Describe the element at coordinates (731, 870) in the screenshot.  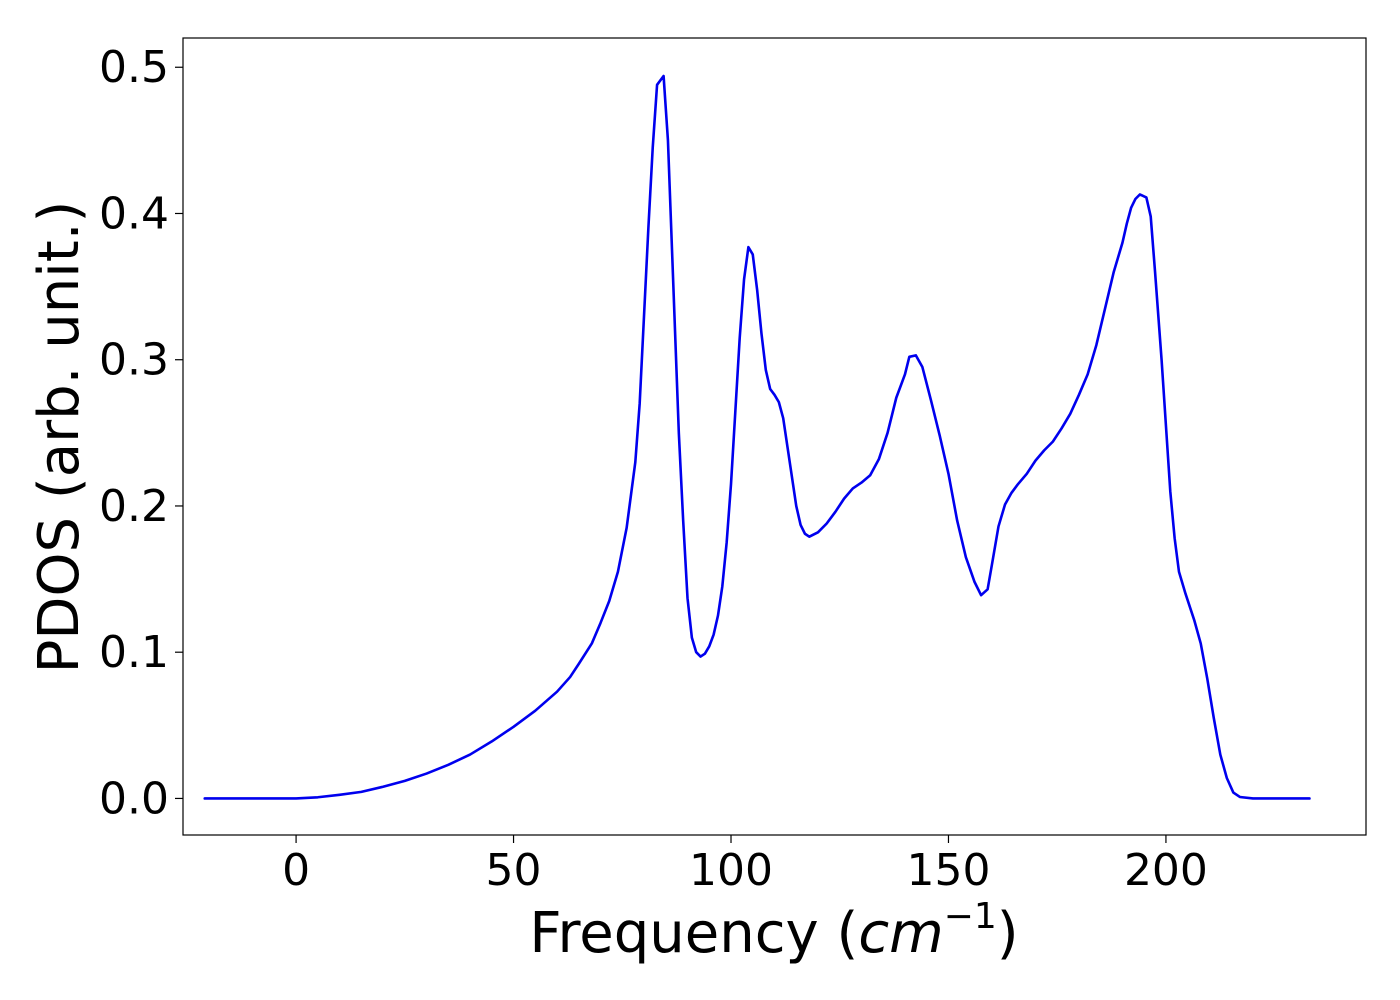
I see `x-tick-label: 100` at that location.